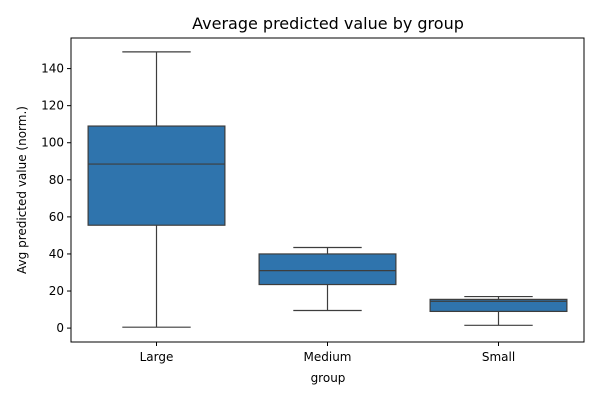  I want to click on y-tick-label: 100, so click(52, 143).